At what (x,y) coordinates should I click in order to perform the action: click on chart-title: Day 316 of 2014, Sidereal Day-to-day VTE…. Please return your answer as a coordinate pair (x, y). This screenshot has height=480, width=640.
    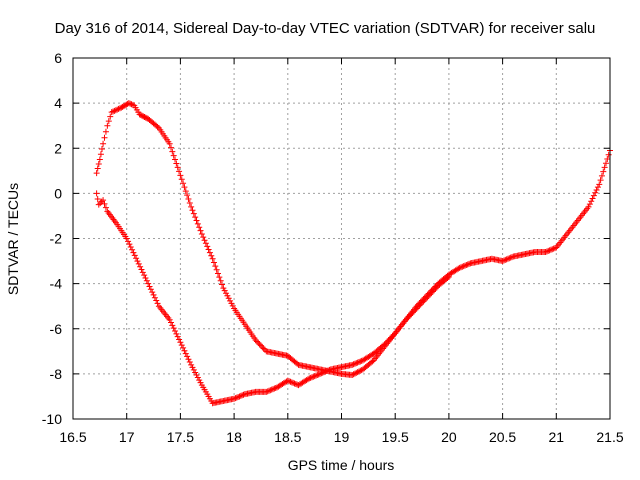
    Looking at the image, I should click on (325, 28).